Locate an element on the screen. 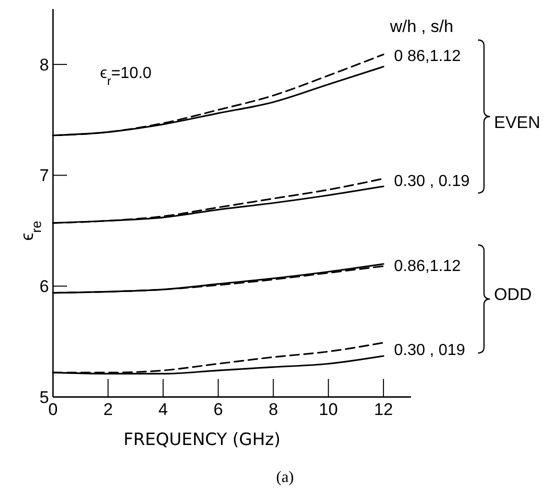 This screenshot has width=551, height=492. text: EVEN is located at coordinates (517, 122).